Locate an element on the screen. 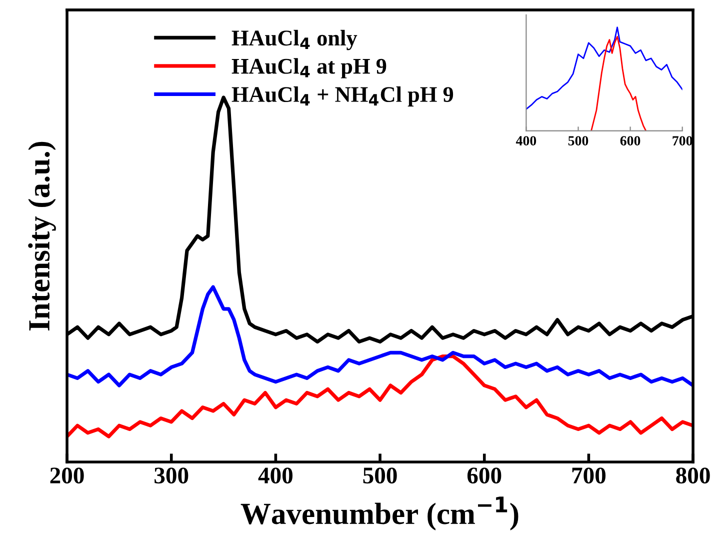 This screenshot has width=713, height=552. x-tick-label: 800 is located at coordinates (693, 476).